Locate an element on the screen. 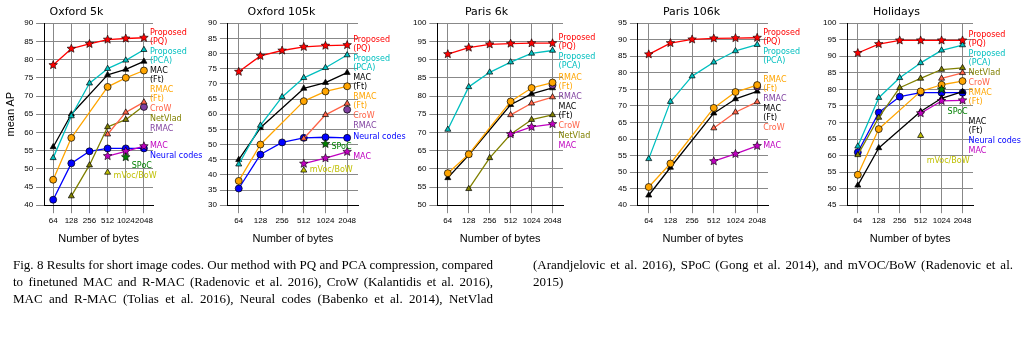 The height and width of the screenshot is (350, 1026). chart-title: Holidays is located at coordinates (896, 12).